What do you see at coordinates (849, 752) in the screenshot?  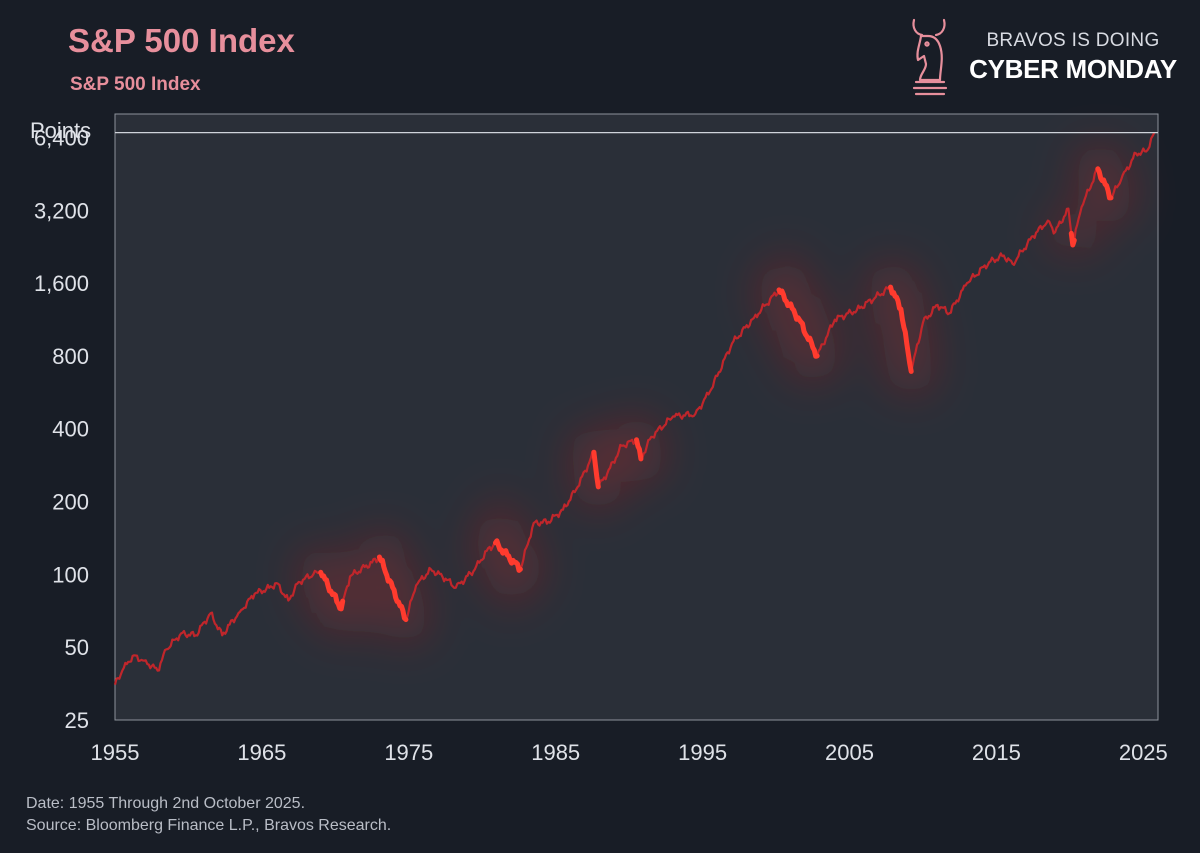 I see `x-tick-label: 2005` at bounding box center [849, 752].